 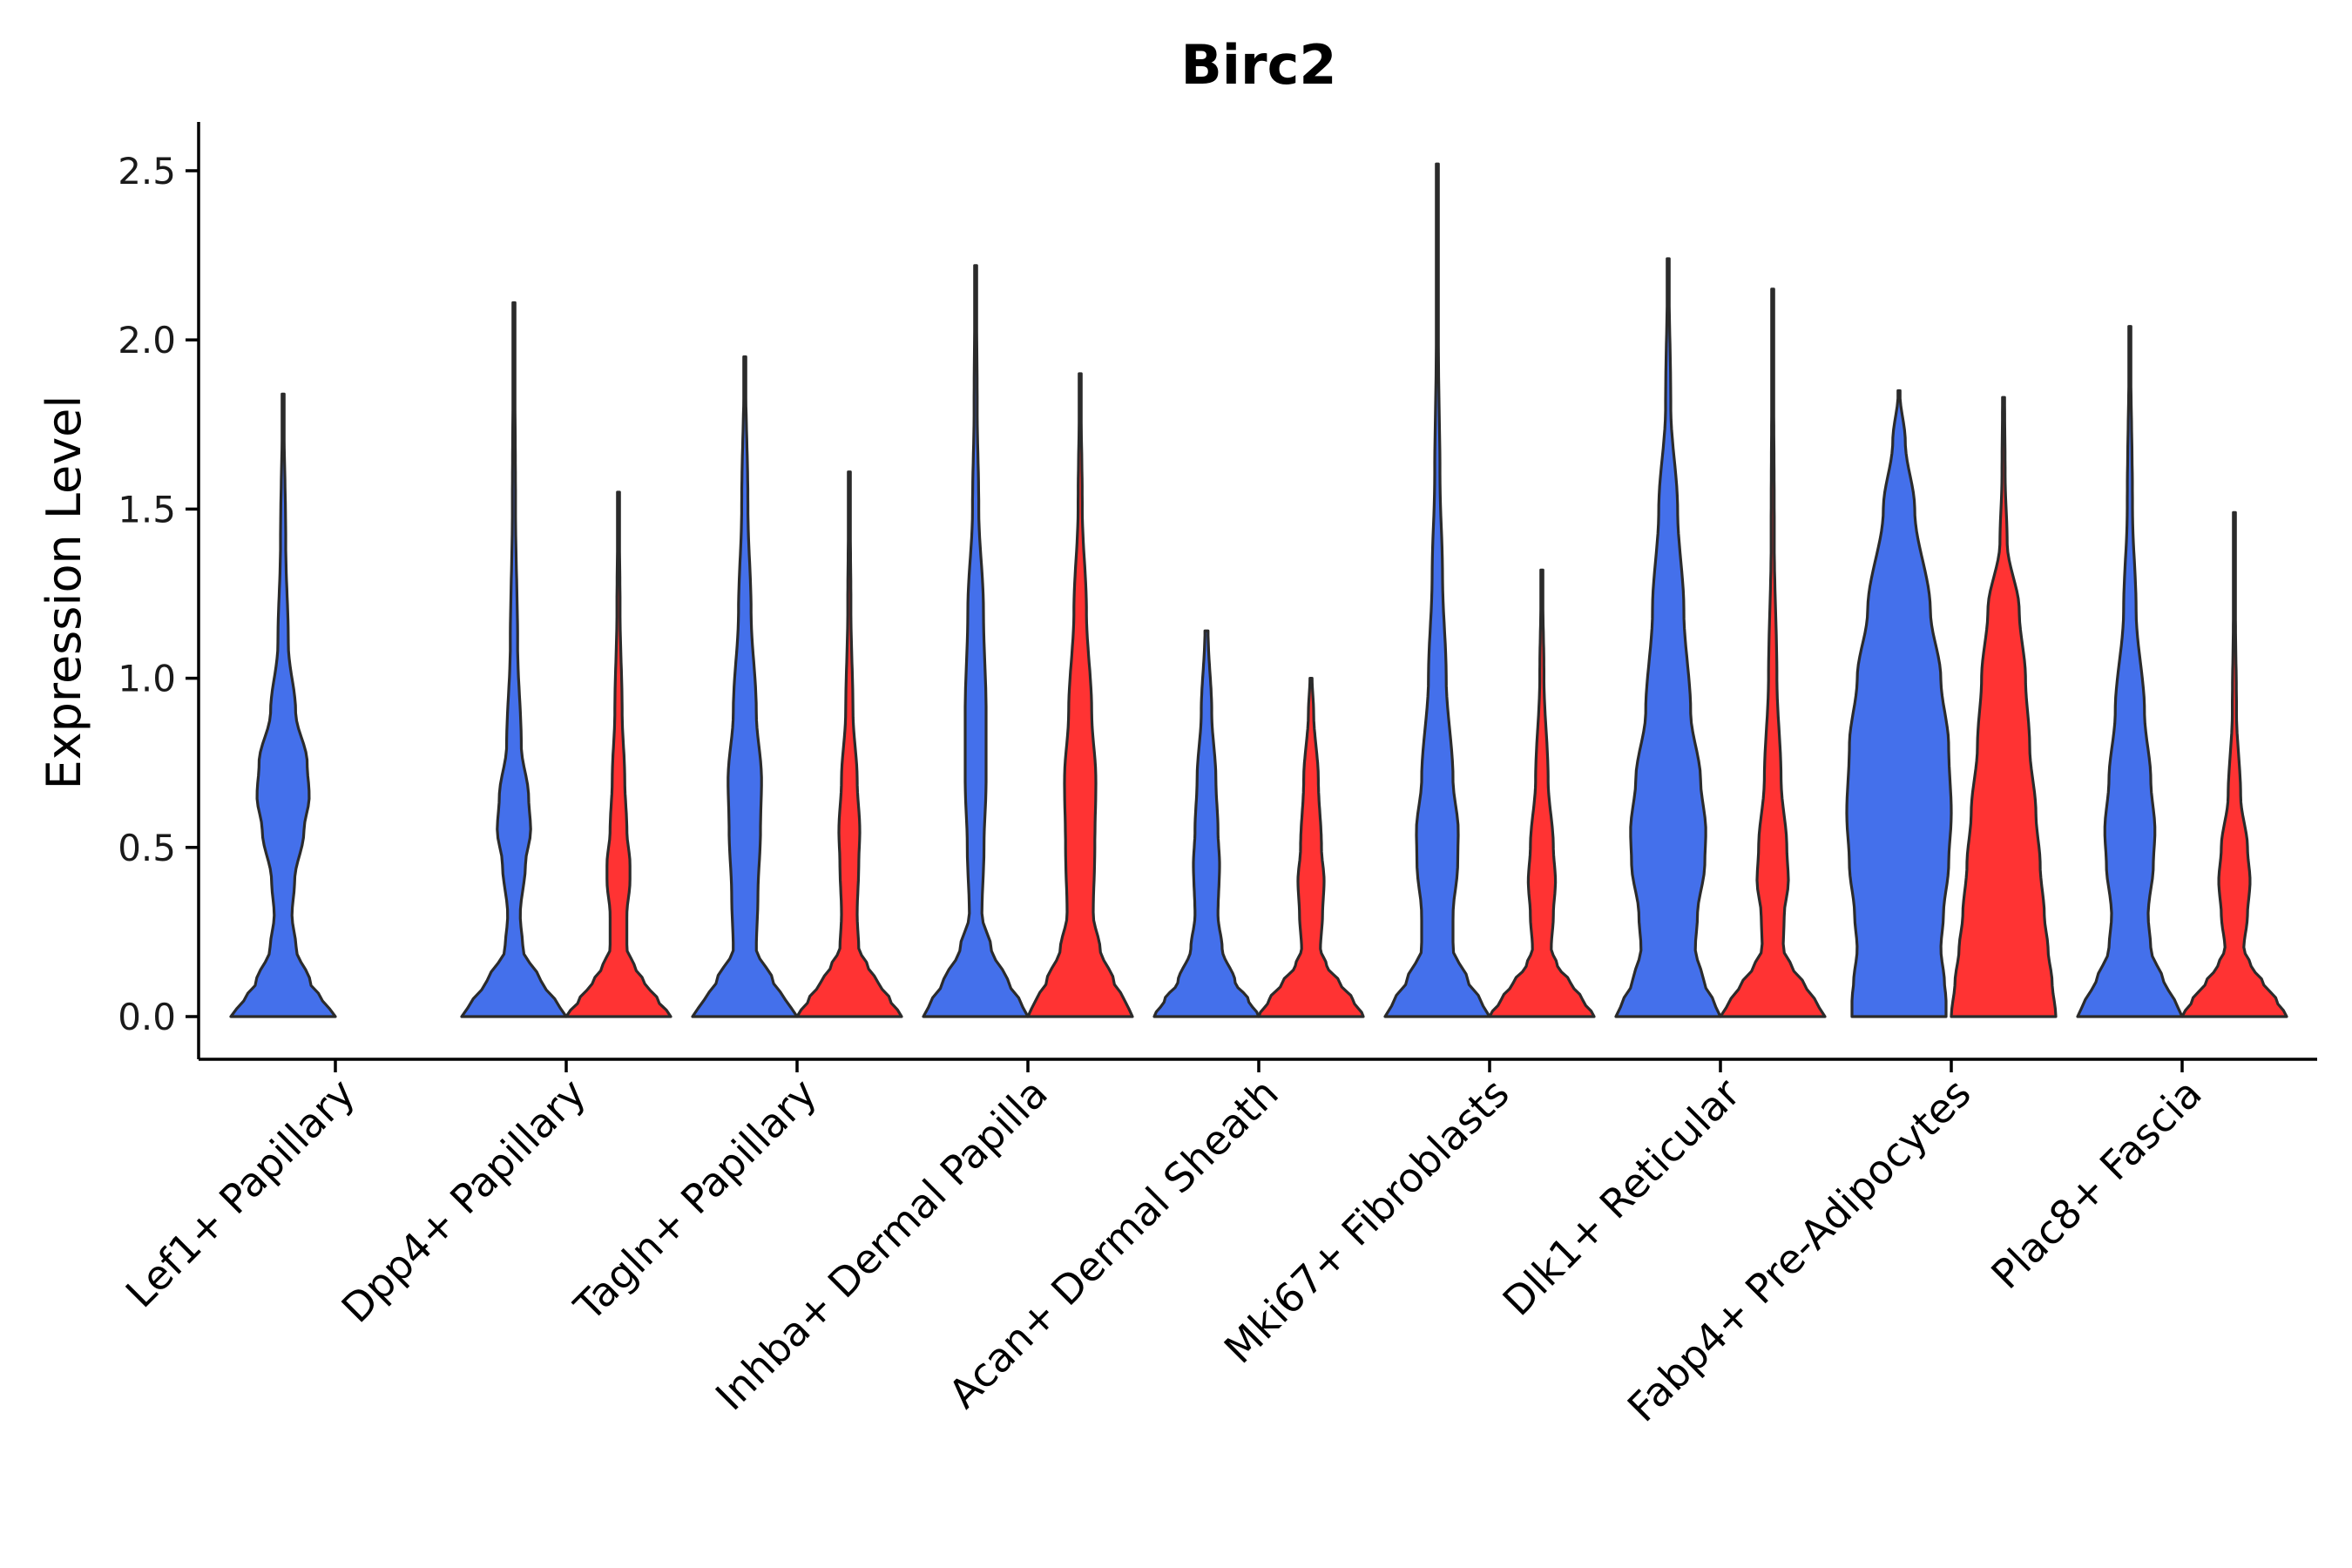 I want to click on x-tick-label: Lef1+ Papillary, so click(x=240, y=1193).